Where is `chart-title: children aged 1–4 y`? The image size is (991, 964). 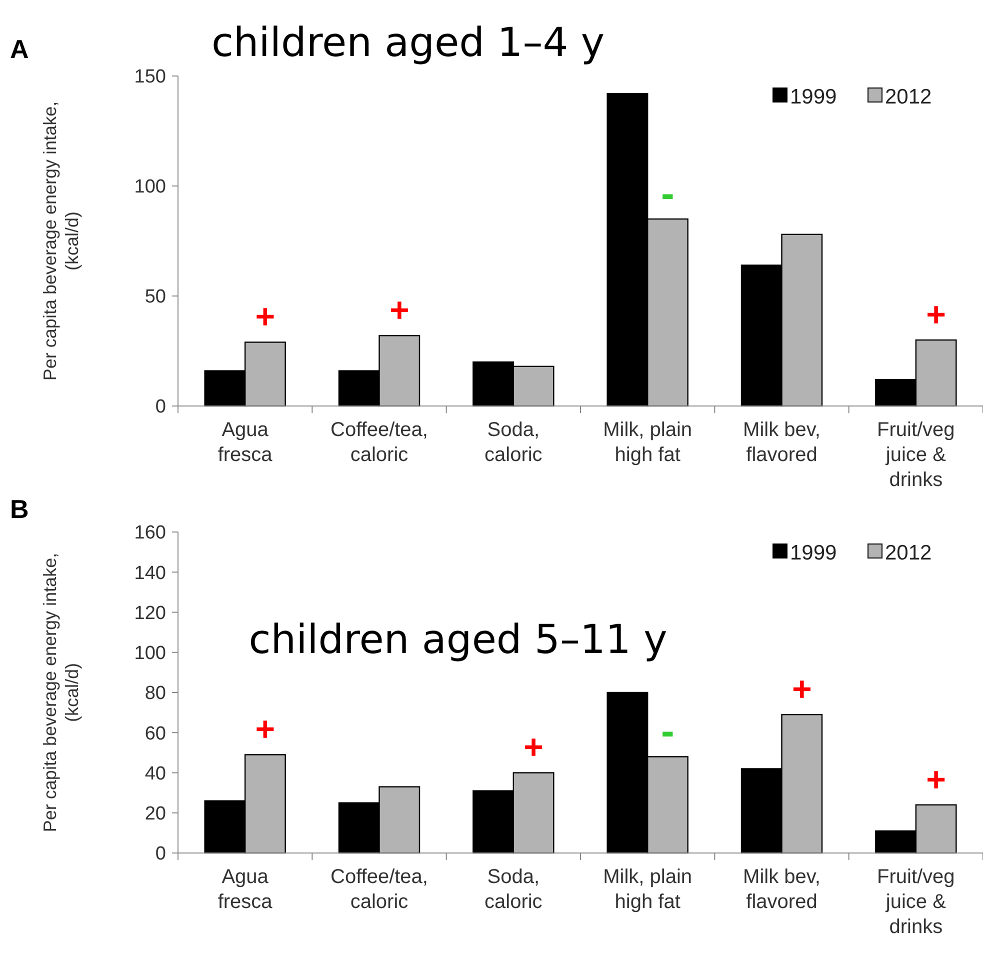
chart-title: children aged 1–4 y is located at coordinates (408, 43).